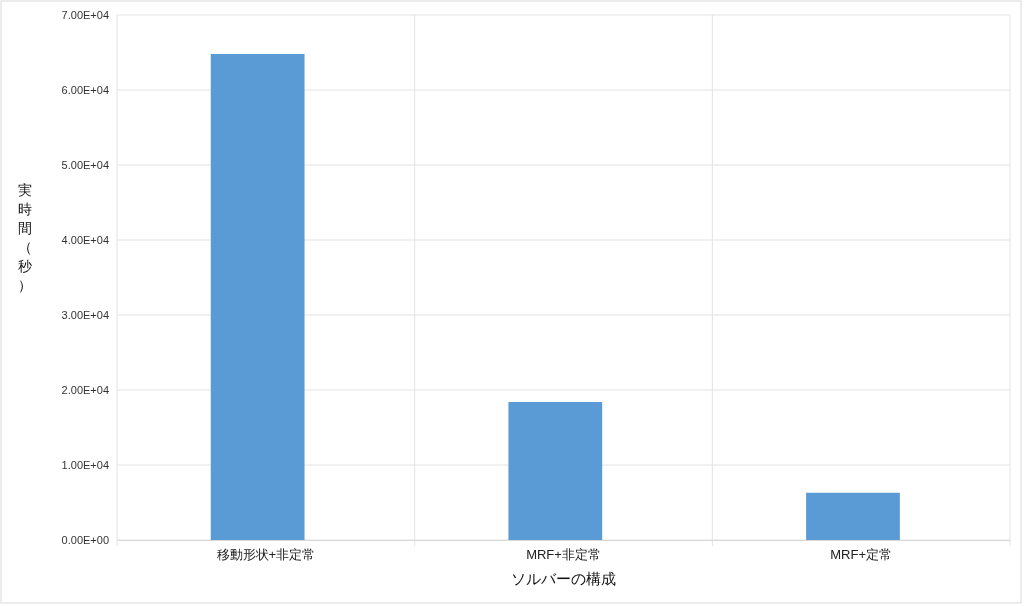 The width and height of the screenshot is (1024, 606). Describe the element at coordinates (266, 555) in the screenshot. I see `x-tick-label: 移動形状+非定常` at that location.